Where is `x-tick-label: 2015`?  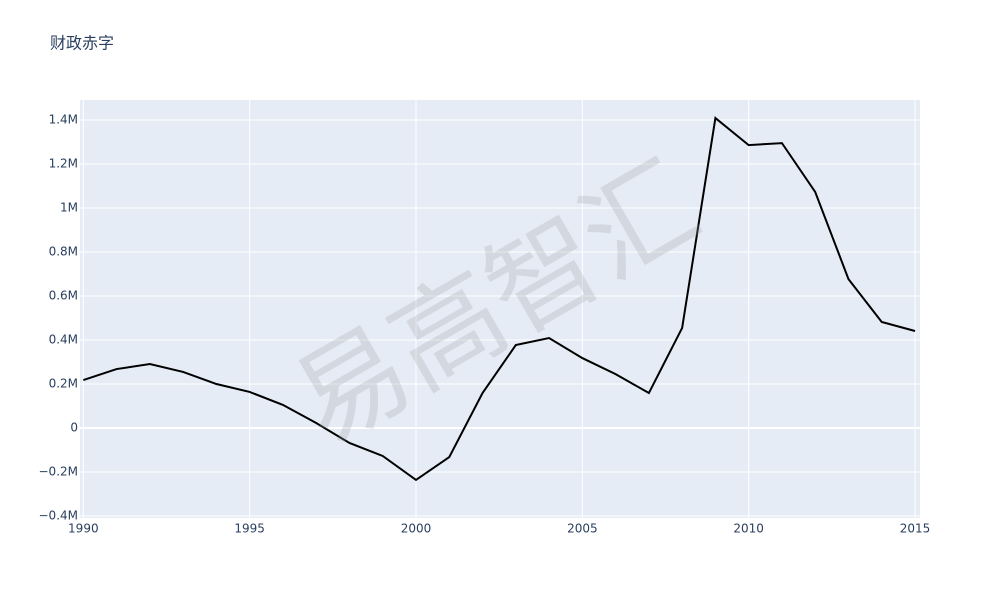
x-tick-label: 2015 is located at coordinates (915, 529).